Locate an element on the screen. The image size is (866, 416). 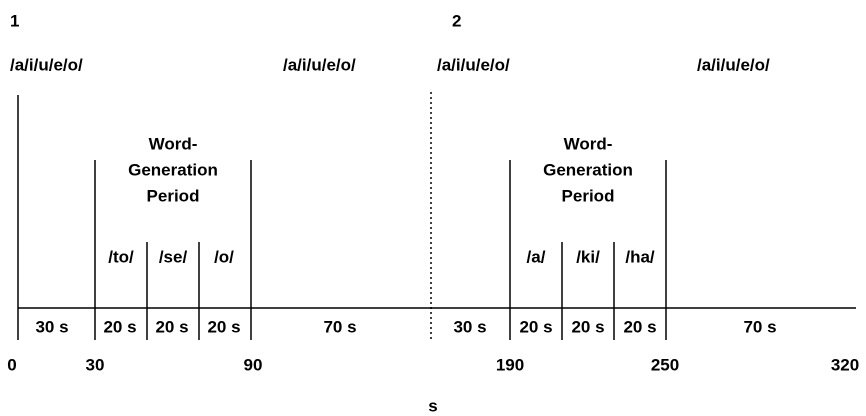
panel-label: 1 is located at coordinates (14, 20).